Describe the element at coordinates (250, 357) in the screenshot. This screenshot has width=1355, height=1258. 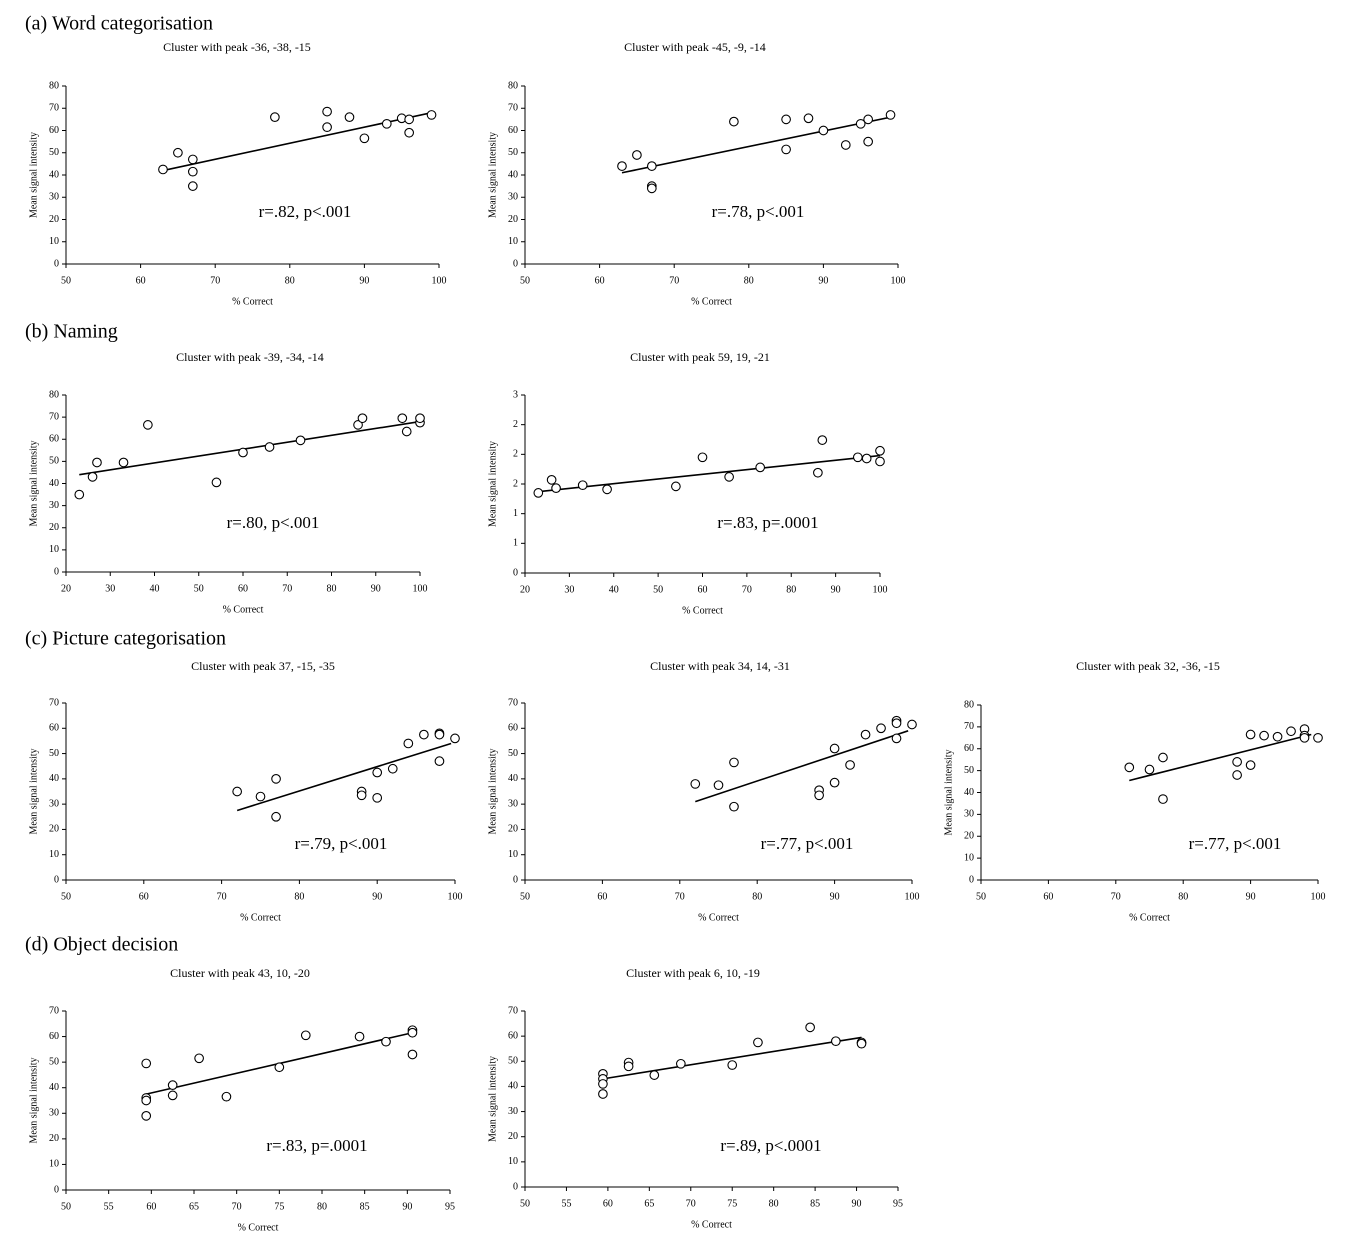
I see `chart-title: Cluster with peak -39, -34, -14` at that location.